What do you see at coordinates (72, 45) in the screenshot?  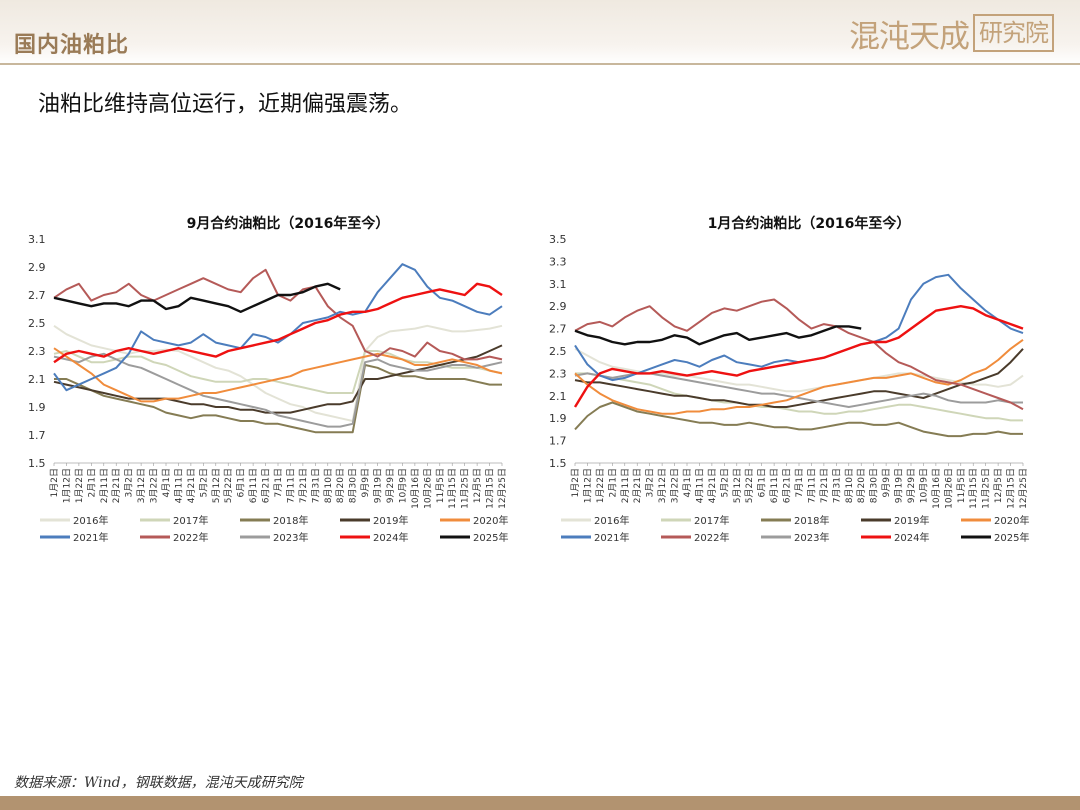 I see `section-title: 国内油粕比` at bounding box center [72, 45].